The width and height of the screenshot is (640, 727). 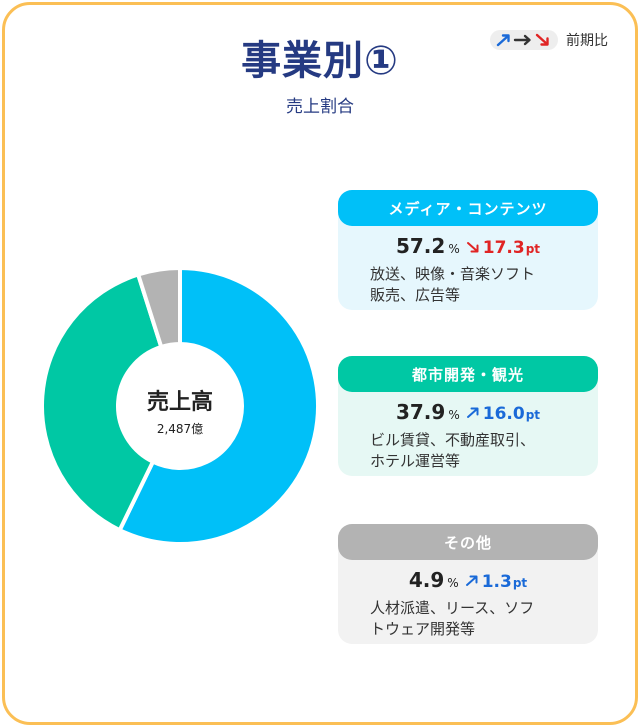 I want to click on description-line: 販売、広告等, so click(x=415, y=295).